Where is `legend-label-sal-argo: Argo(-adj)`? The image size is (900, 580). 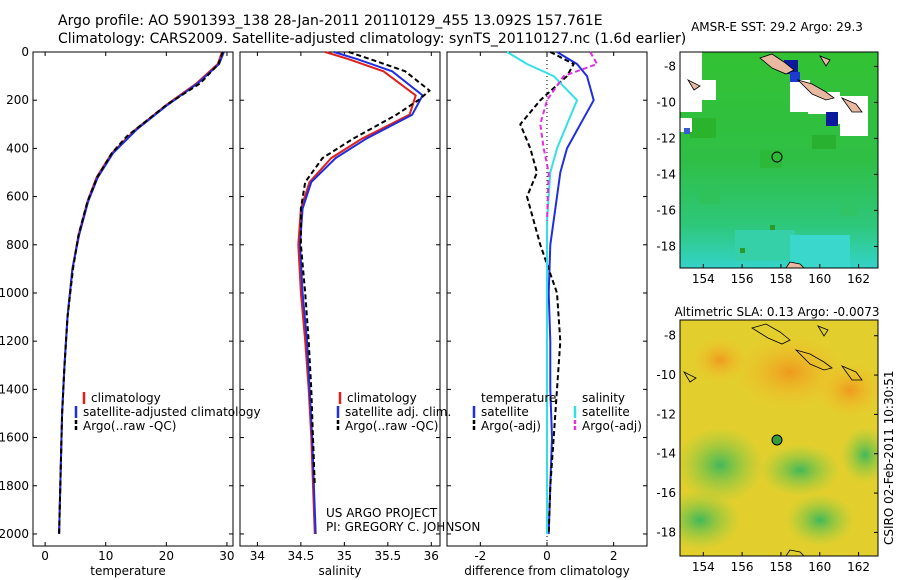
legend-label-sal-argo: Argo(-adj) is located at coordinates (612, 426).